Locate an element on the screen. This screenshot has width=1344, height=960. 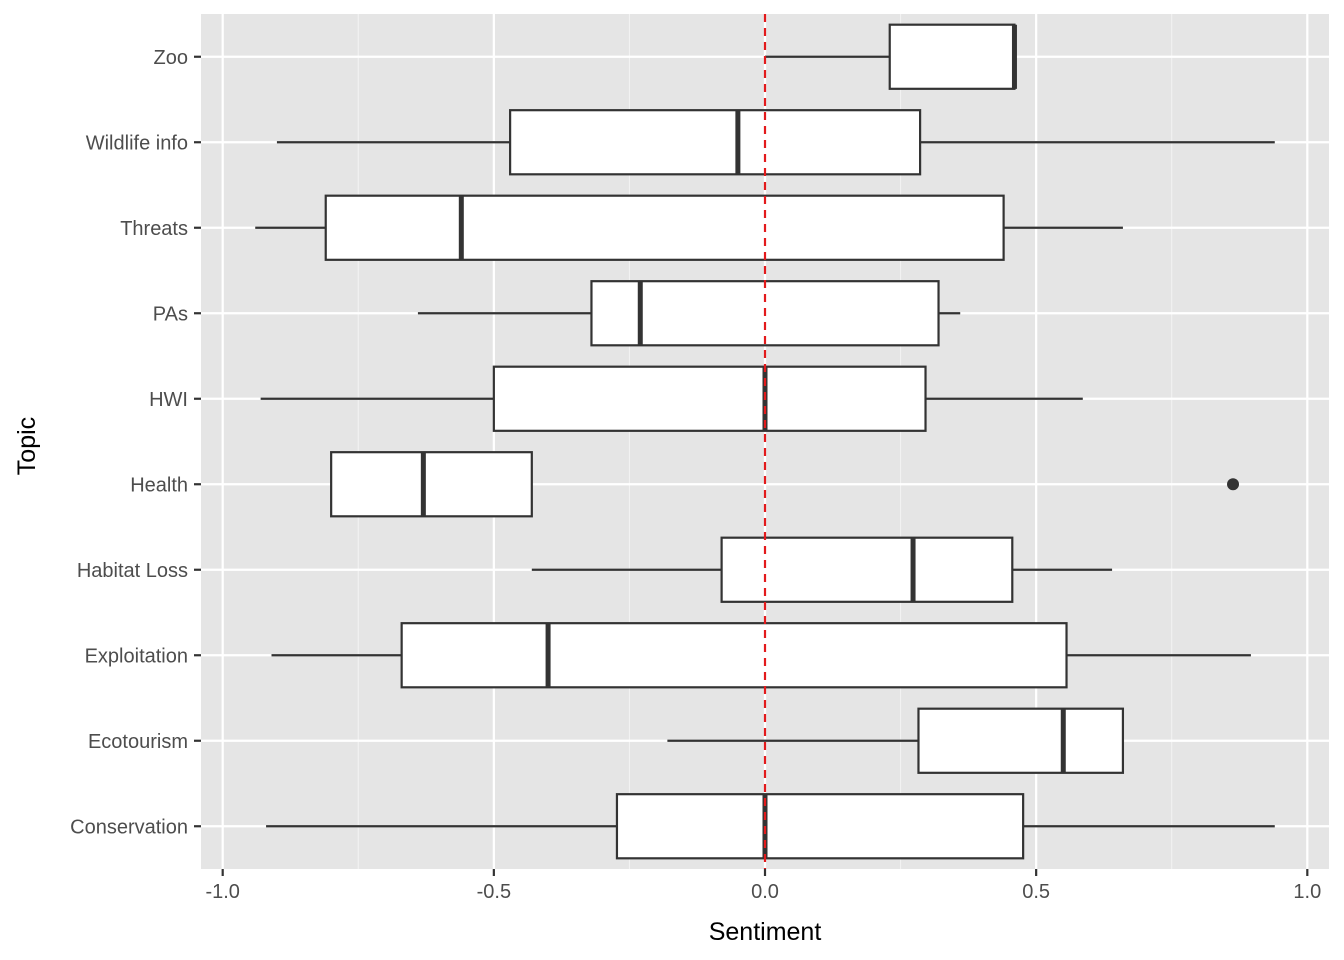
y-tick-label: Conservation is located at coordinates (129, 827).